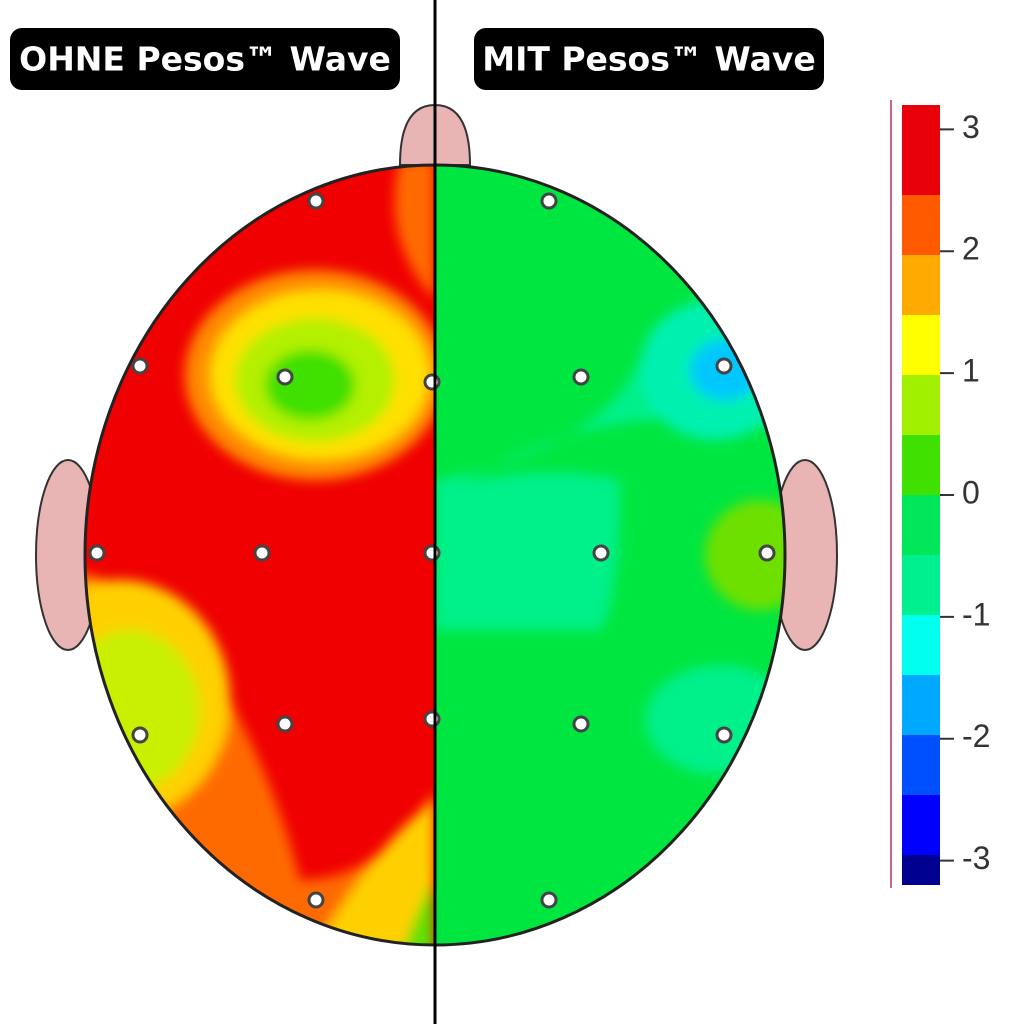 The width and height of the screenshot is (1024, 1024). I want to click on colorbar-tick-label: 0, so click(971, 492).